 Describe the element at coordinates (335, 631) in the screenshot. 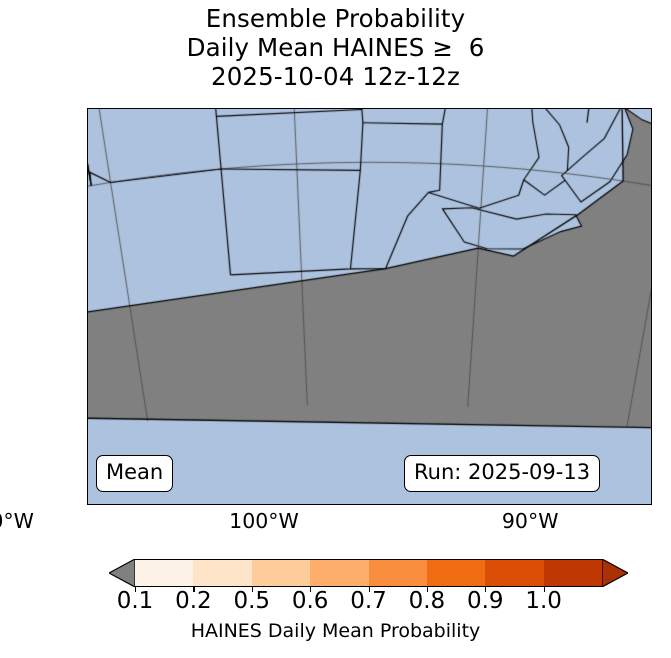

I see `colorbar-axis-label: HAINES Daily Mean Probability` at that location.